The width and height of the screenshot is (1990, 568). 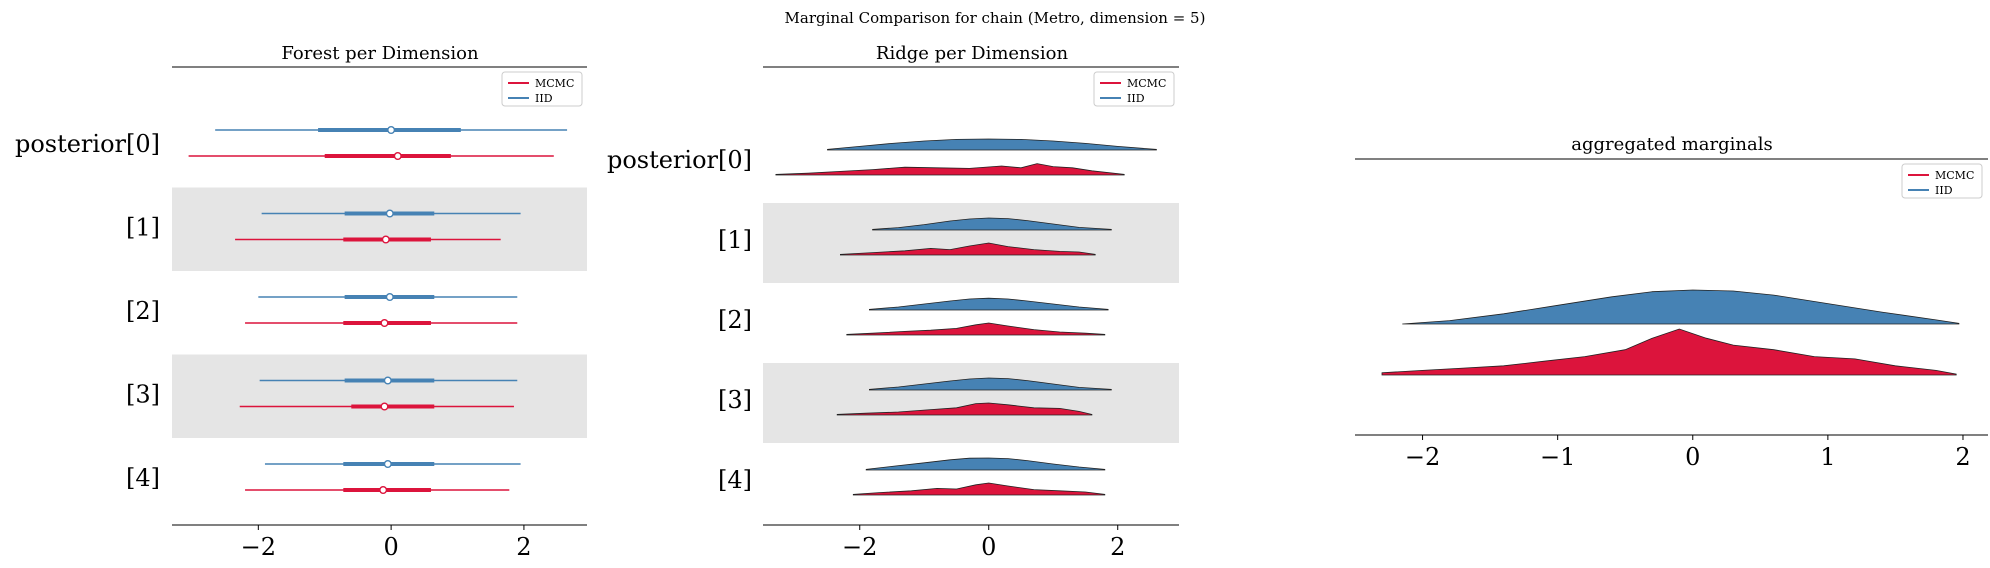 What do you see at coordinates (972, 53) in the screenshot?
I see `ridge-title: Ridge per Dimension` at bounding box center [972, 53].